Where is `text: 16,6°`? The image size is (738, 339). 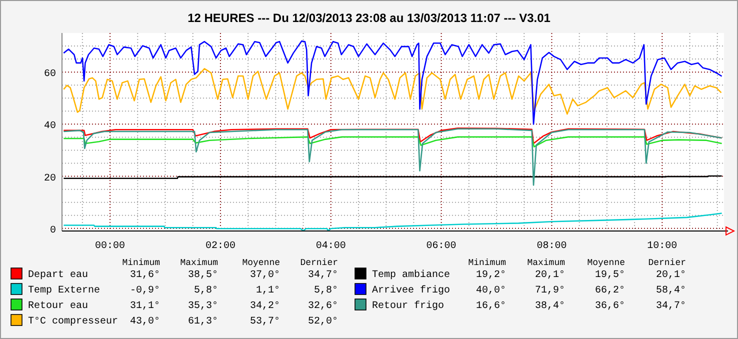
text: 16,6° is located at coordinates (491, 306).